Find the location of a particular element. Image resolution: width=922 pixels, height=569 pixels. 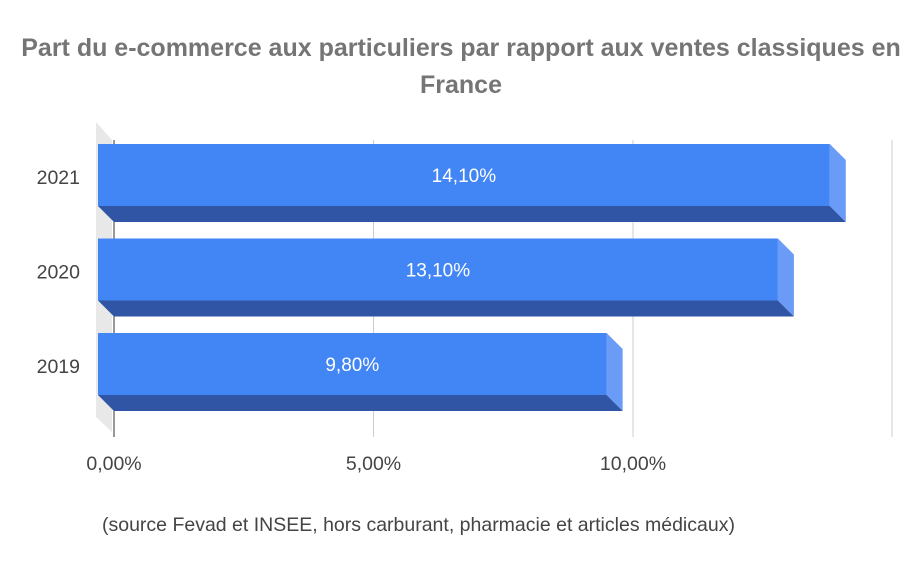

data-label: 14,10% is located at coordinates (464, 176).